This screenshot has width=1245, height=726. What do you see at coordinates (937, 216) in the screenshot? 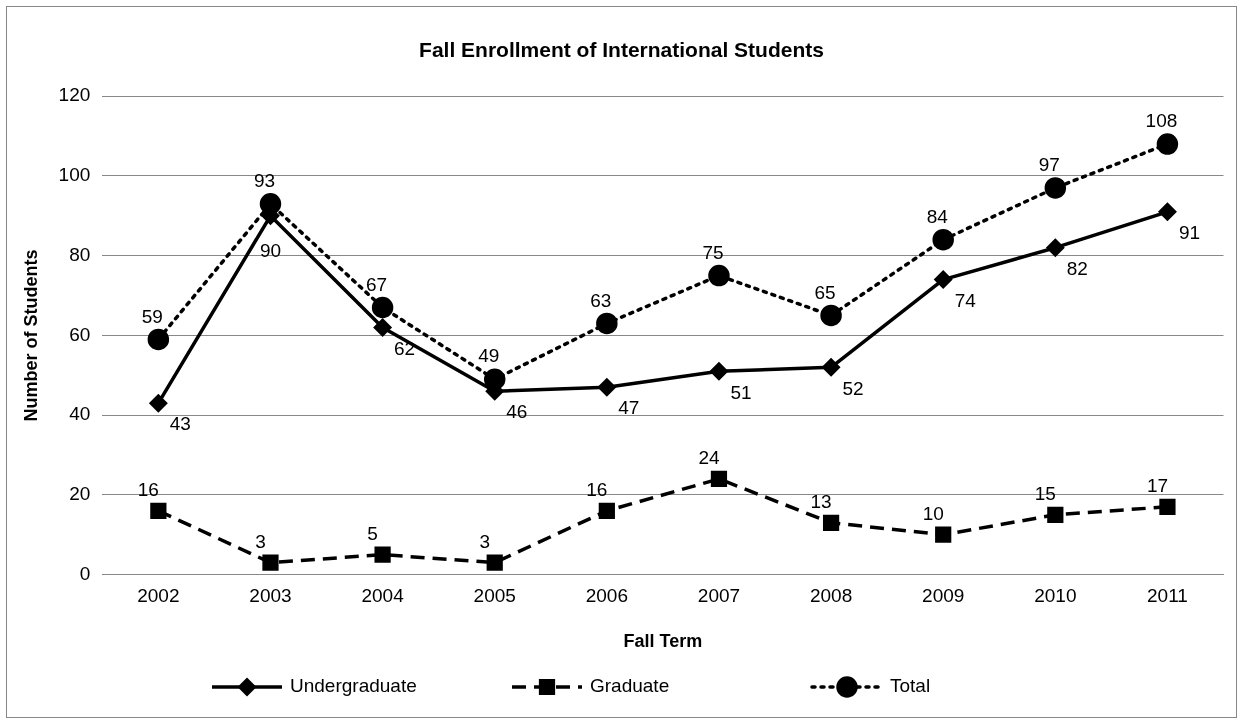
I see `data-label: 84` at bounding box center [937, 216].